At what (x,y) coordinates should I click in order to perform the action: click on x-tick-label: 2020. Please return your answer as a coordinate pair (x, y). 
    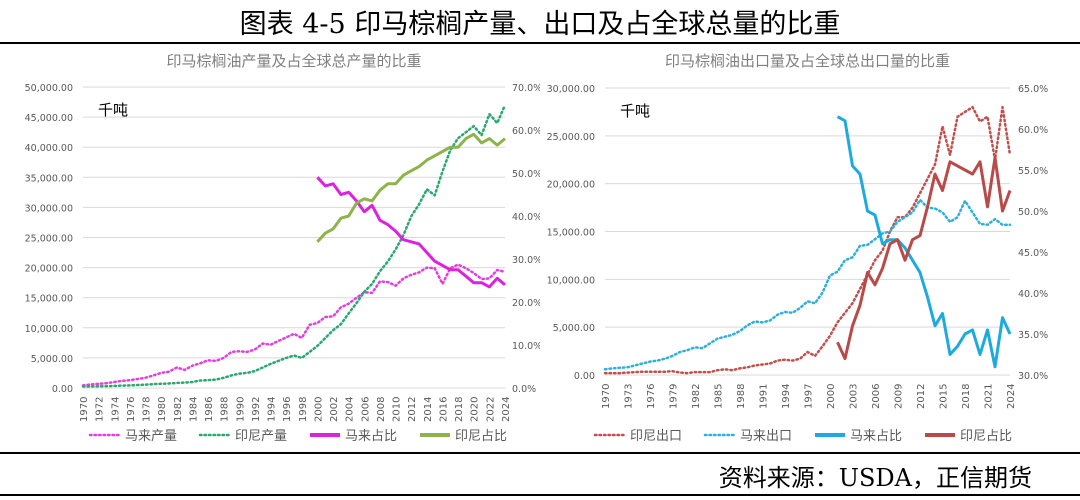
    Looking at the image, I should click on (475, 409).